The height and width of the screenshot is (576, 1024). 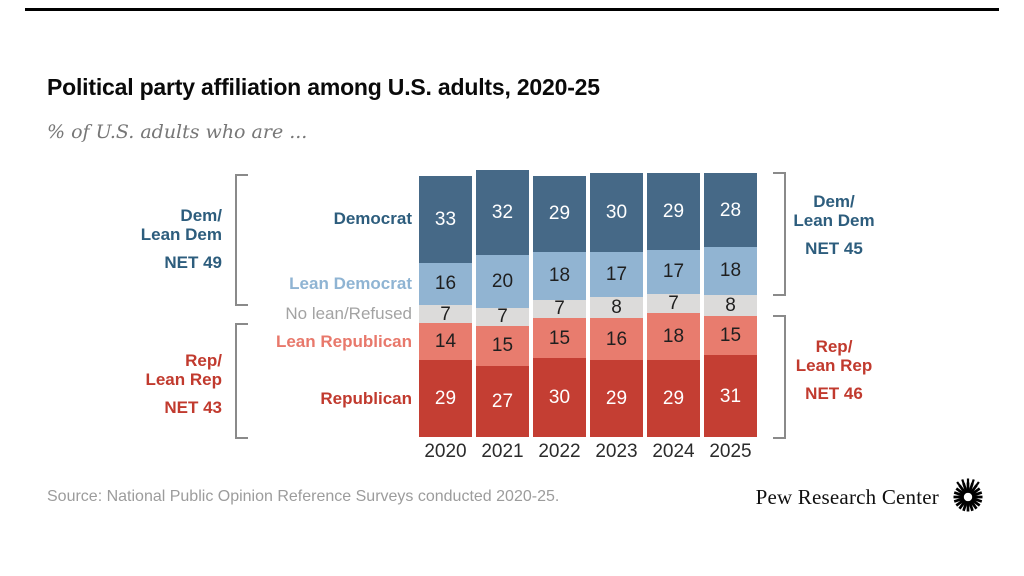 What do you see at coordinates (445, 314) in the screenshot?
I see `segment-no-lean-refused-2020: 7` at bounding box center [445, 314].